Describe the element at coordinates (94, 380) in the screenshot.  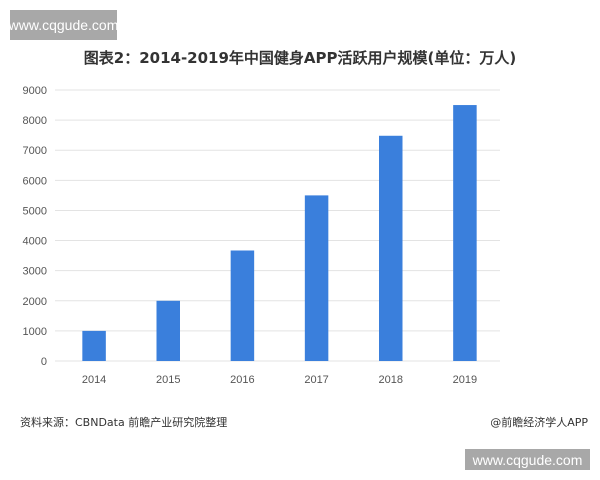
I see `x-tick-label: 2014` at that location.